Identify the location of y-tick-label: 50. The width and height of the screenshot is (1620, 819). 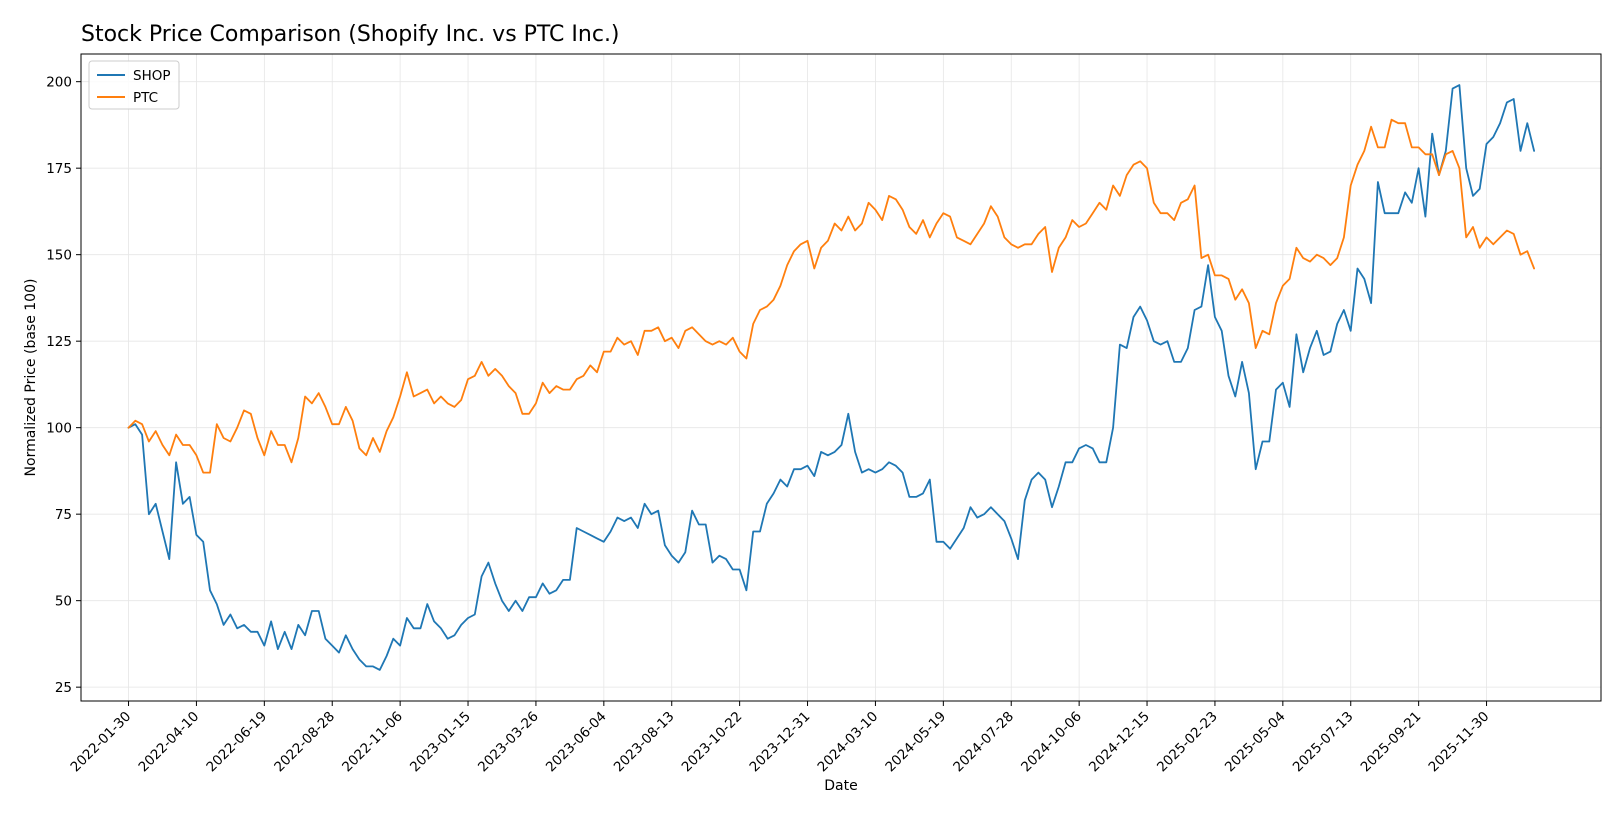
(63, 602).